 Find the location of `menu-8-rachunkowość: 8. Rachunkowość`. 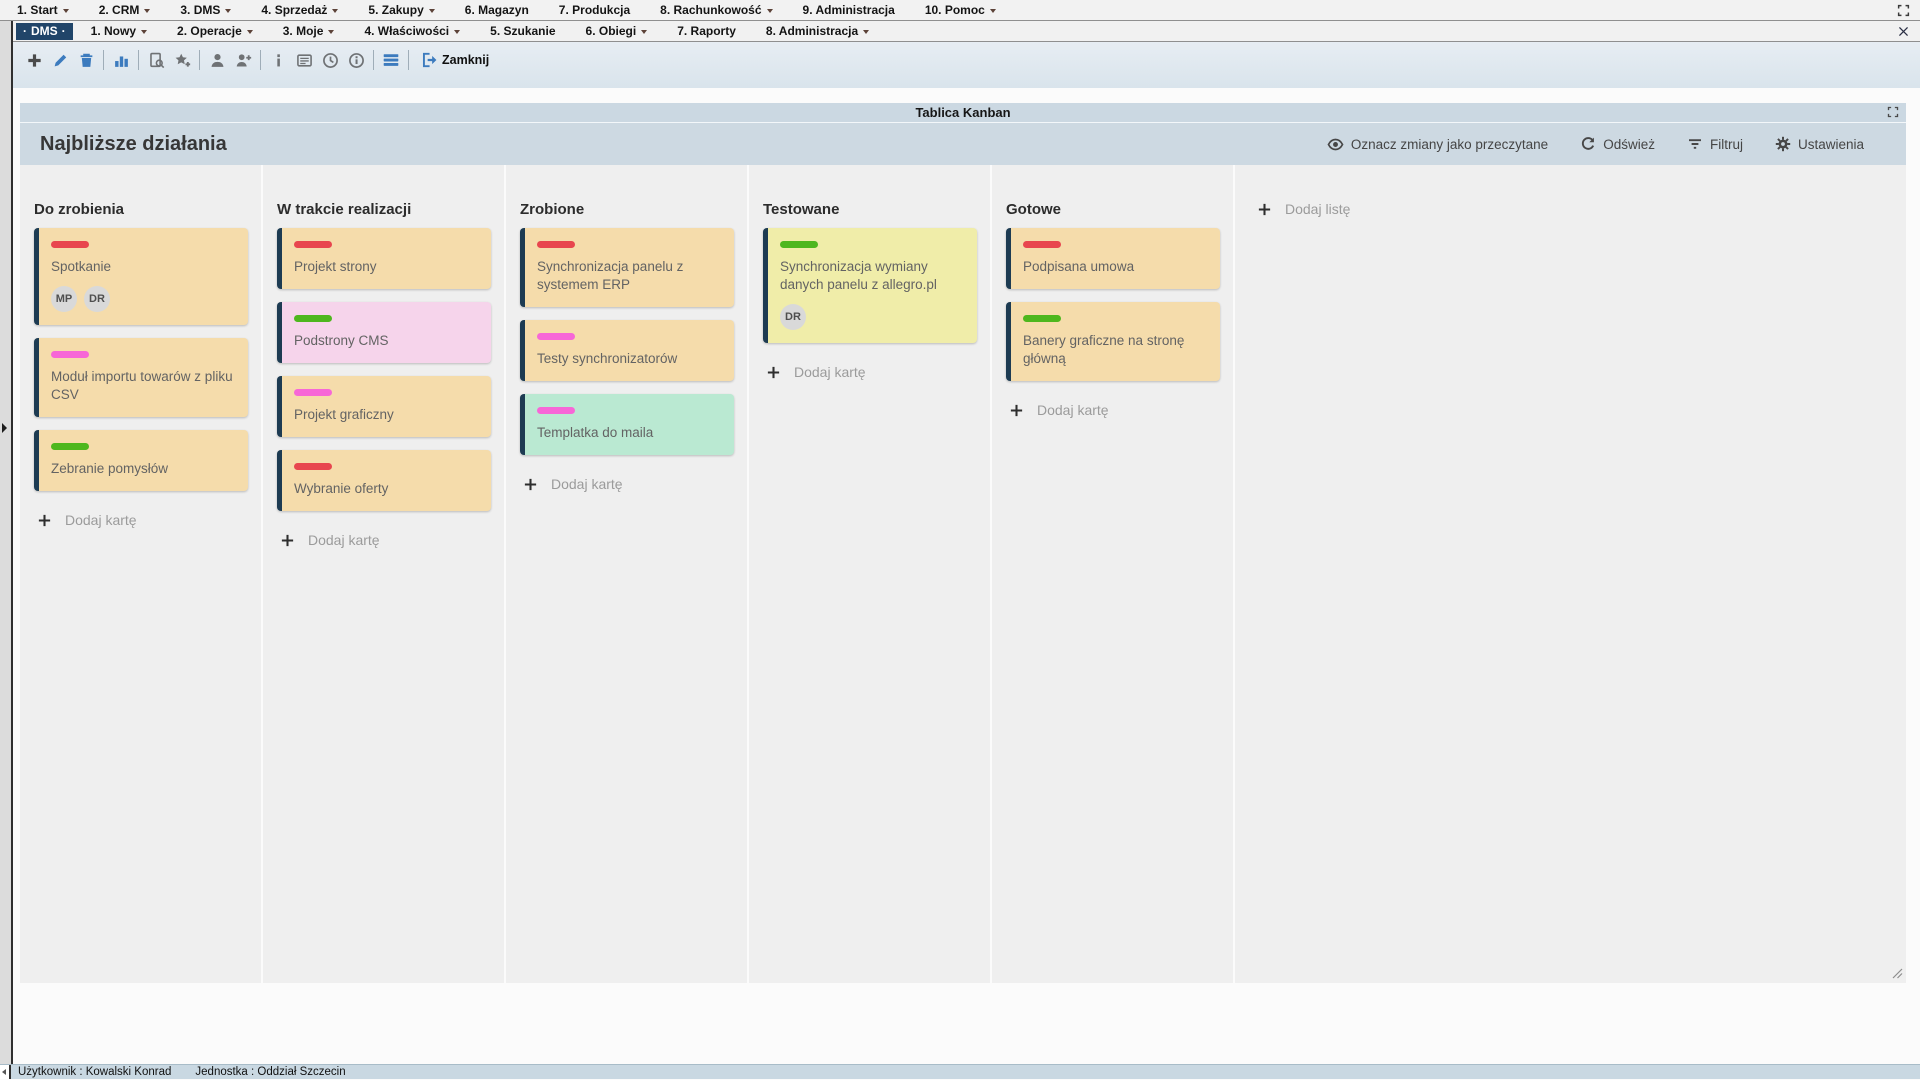

menu-8-rachunkowość: 8. Rachunkowość is located at coordinates (716, 10).